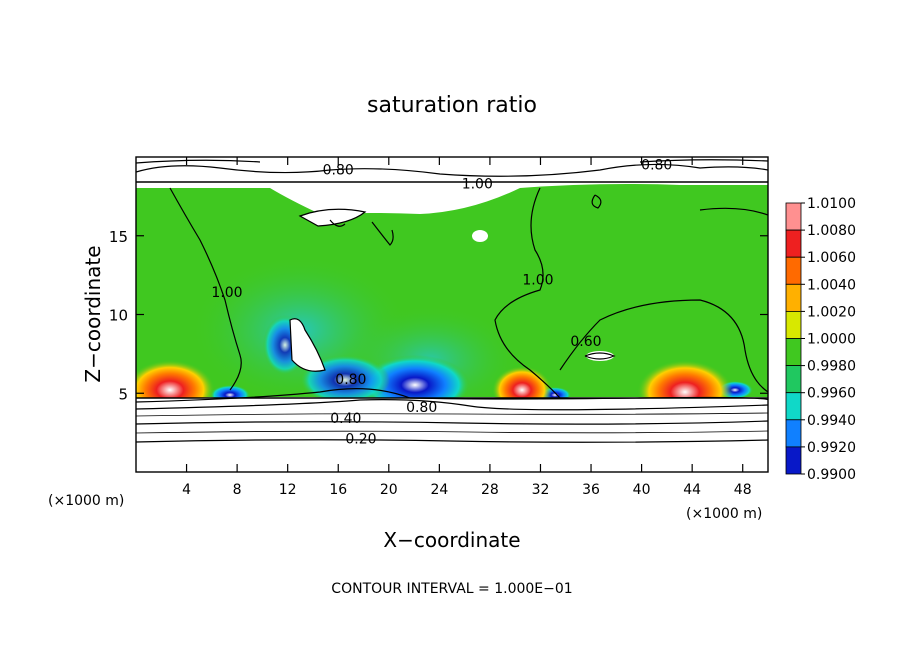 The width and height of the screenshot is (904, 658). Describe the element at coordinates (360, 440) in the screenshot. I see `contour-label: 0.20` at that location.